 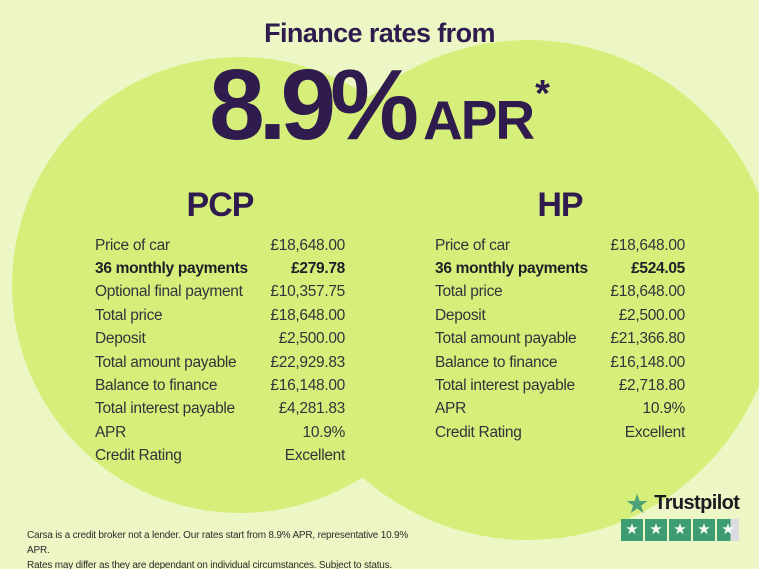 What do you see at coordinates (307, 292) in the screenshot?
I see `row-value: £10,357.75` at bounding box center [307, 292].